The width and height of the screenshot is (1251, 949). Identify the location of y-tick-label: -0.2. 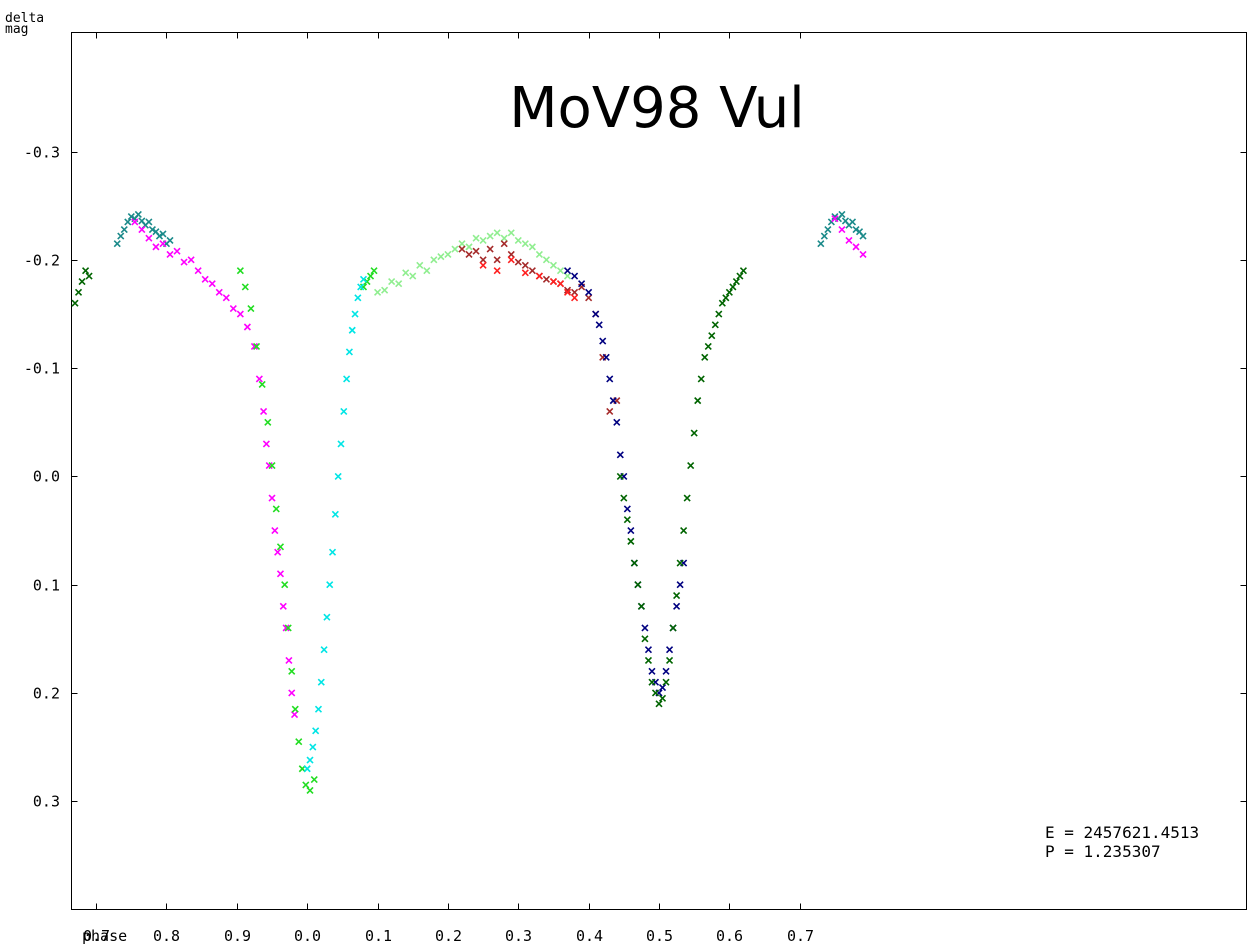
(42, 261).